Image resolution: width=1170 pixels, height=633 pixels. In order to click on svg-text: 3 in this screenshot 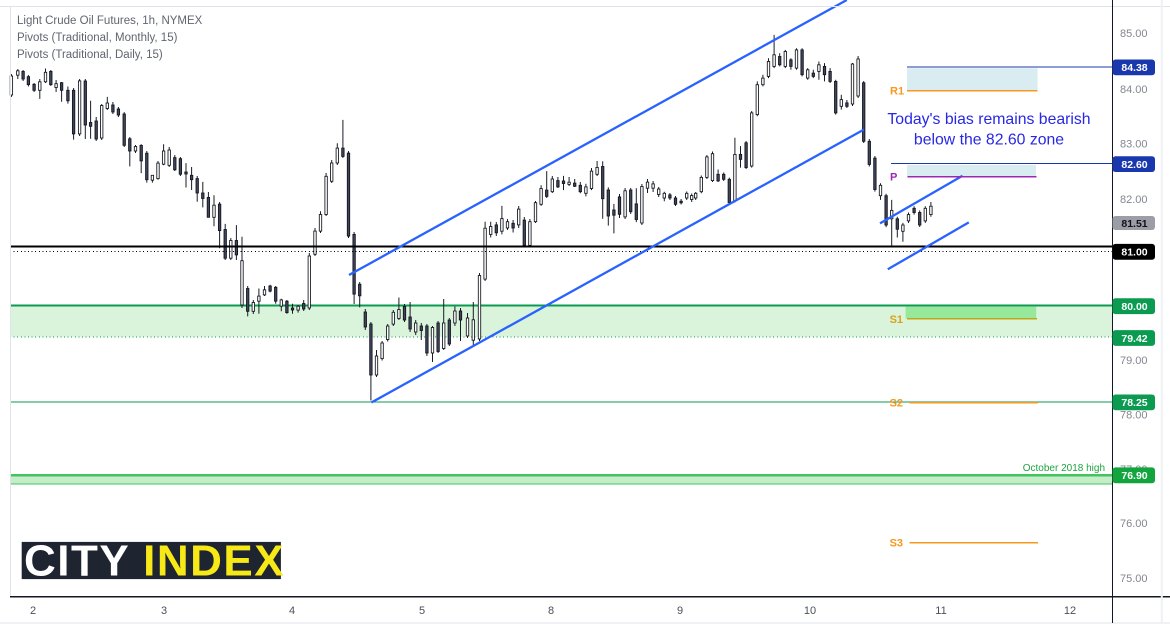, I will do `click(164, 611)`.